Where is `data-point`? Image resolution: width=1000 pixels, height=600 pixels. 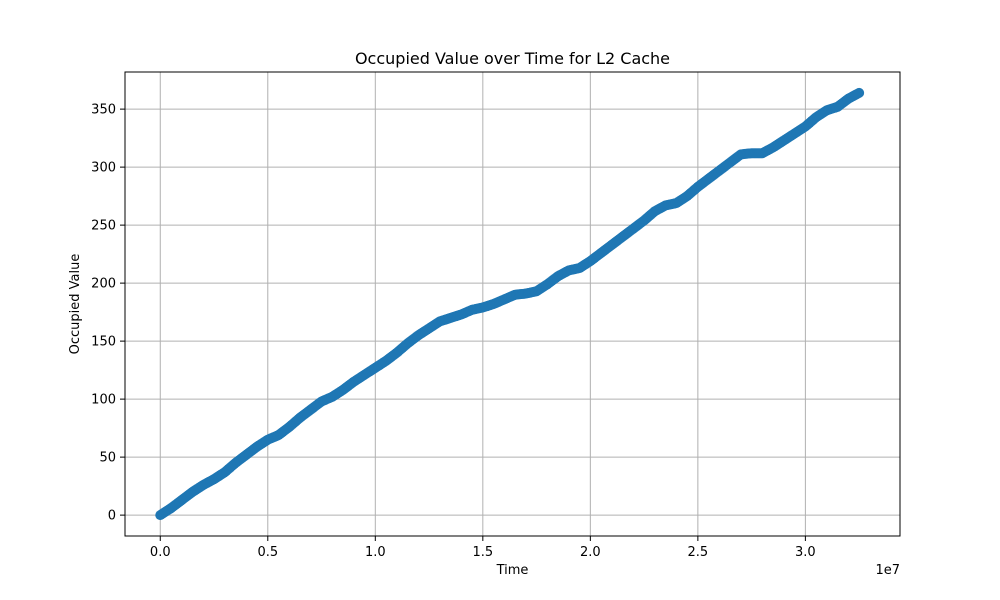
data-point is located at coordinates (857, 93).